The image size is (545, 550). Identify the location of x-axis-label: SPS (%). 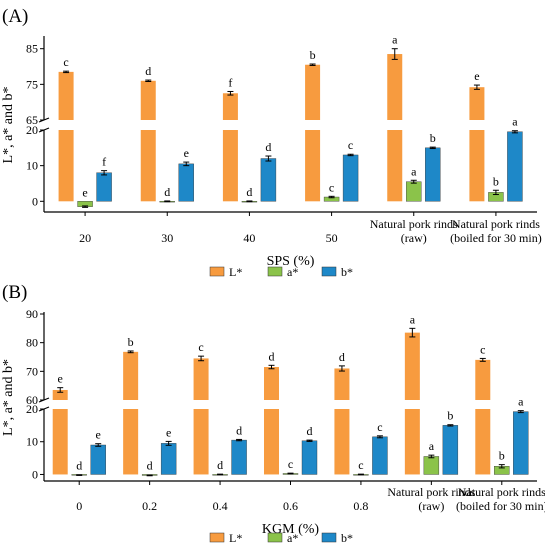
(291, 261).